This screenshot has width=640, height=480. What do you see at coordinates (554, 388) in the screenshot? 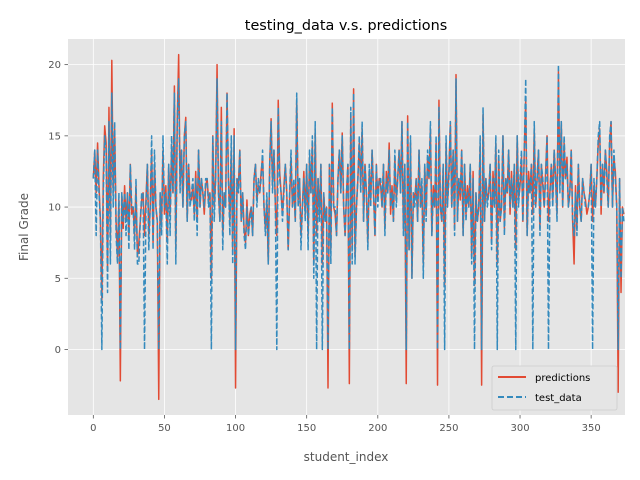
I see `legend: predictions test_data` at bounding box center [554, 388].